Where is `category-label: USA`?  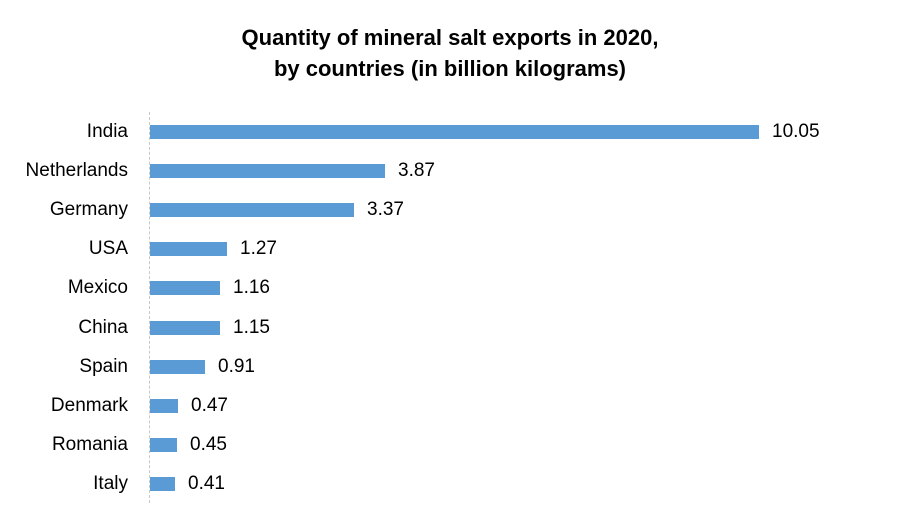 category-label: USA is located at coordinates (108, 249).